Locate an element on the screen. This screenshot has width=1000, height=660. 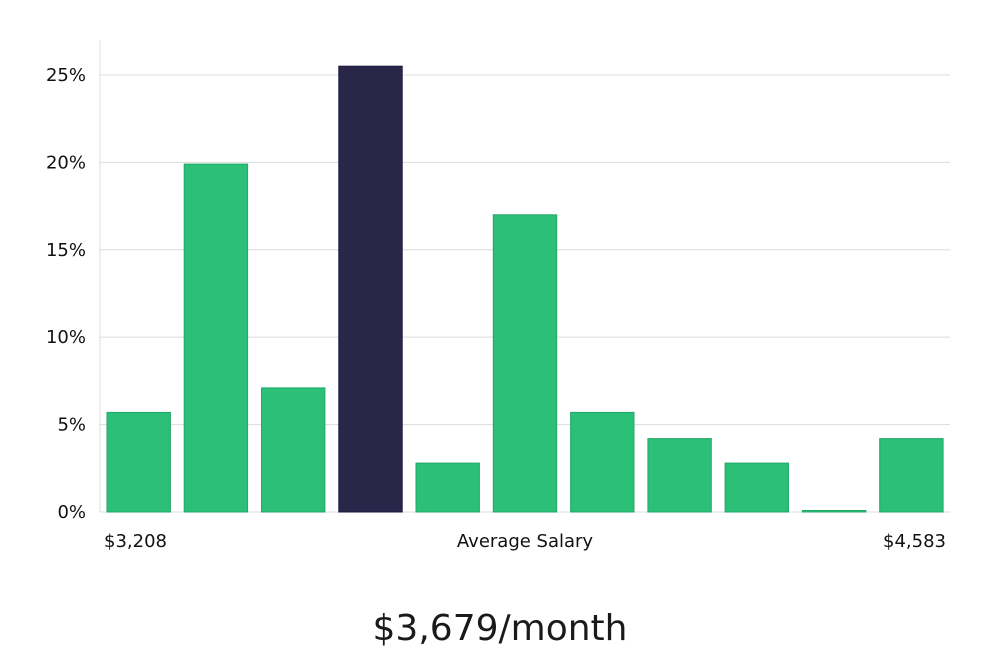
x-axis-center-label: Average Salary is located at coordinates (525, 541).